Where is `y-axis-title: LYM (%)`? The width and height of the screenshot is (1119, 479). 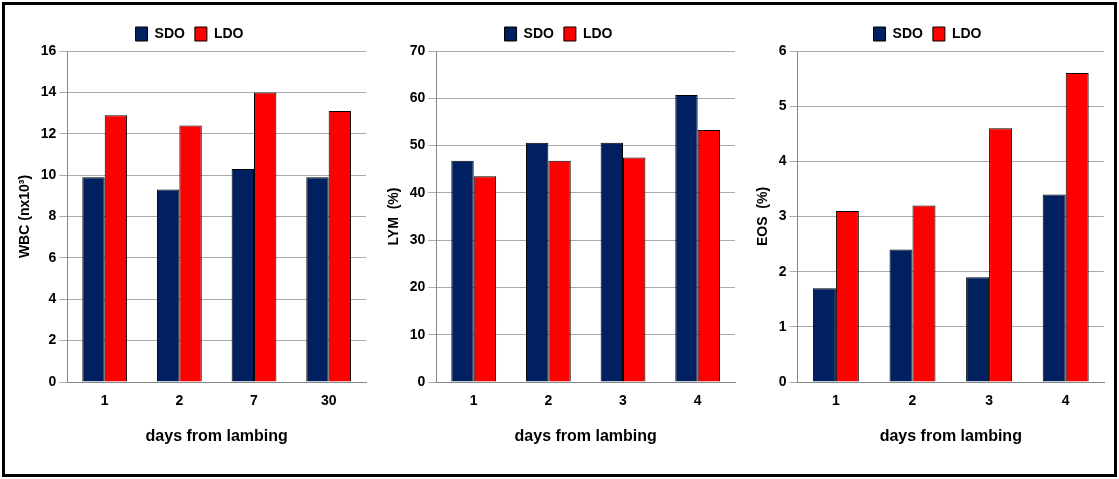
y-axis-title: LYM (%) is located at coordinates (393, 216).